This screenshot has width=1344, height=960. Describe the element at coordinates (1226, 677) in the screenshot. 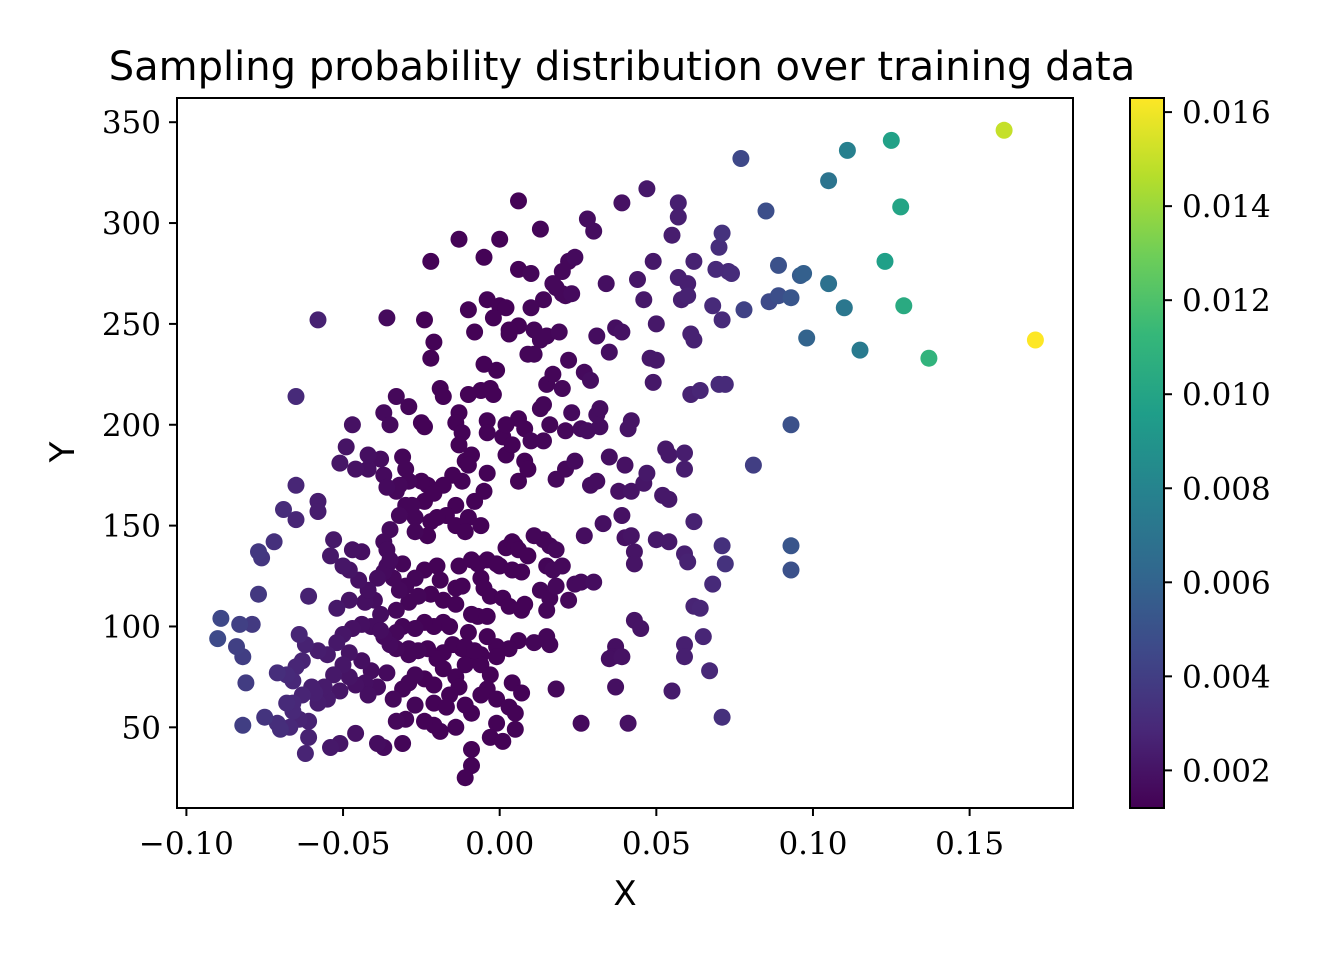

I see `colorbar-tick-label: 0.004` at that location.